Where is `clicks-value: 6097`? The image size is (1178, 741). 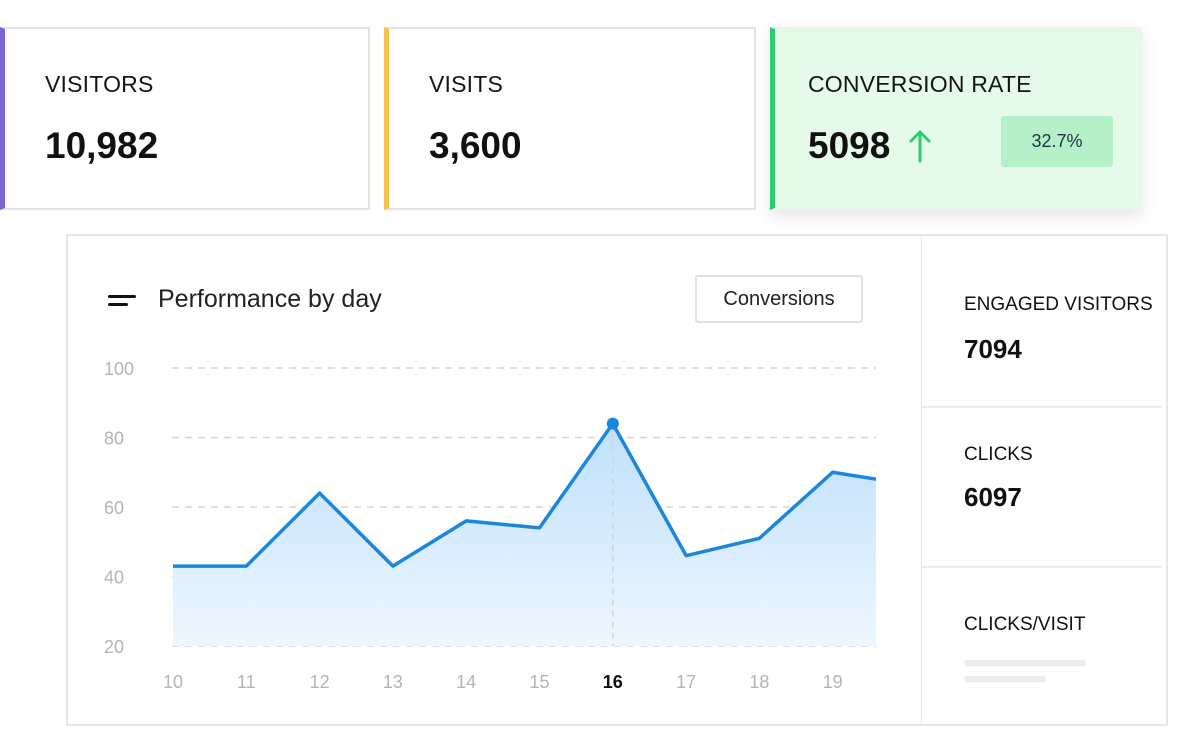
clicks-value: 6097 is located at coordinates (993, 497).